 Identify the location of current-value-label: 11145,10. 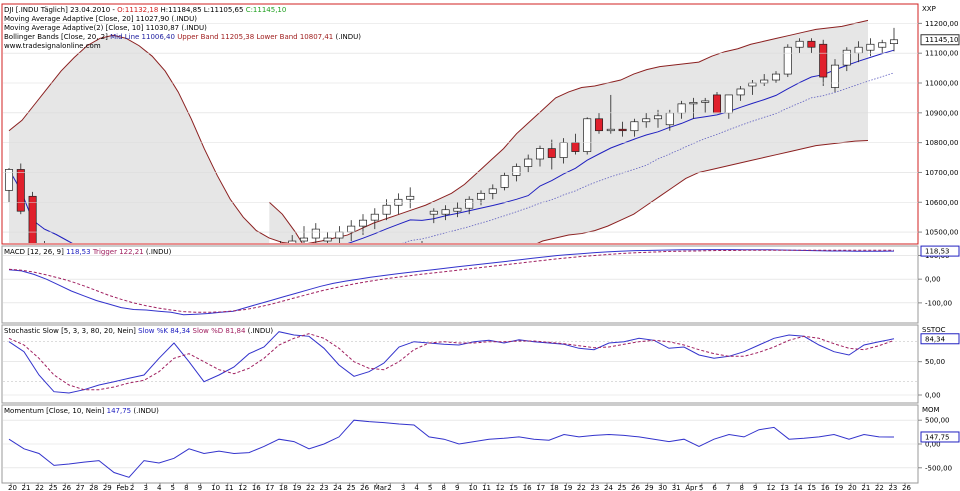
(941, 40).